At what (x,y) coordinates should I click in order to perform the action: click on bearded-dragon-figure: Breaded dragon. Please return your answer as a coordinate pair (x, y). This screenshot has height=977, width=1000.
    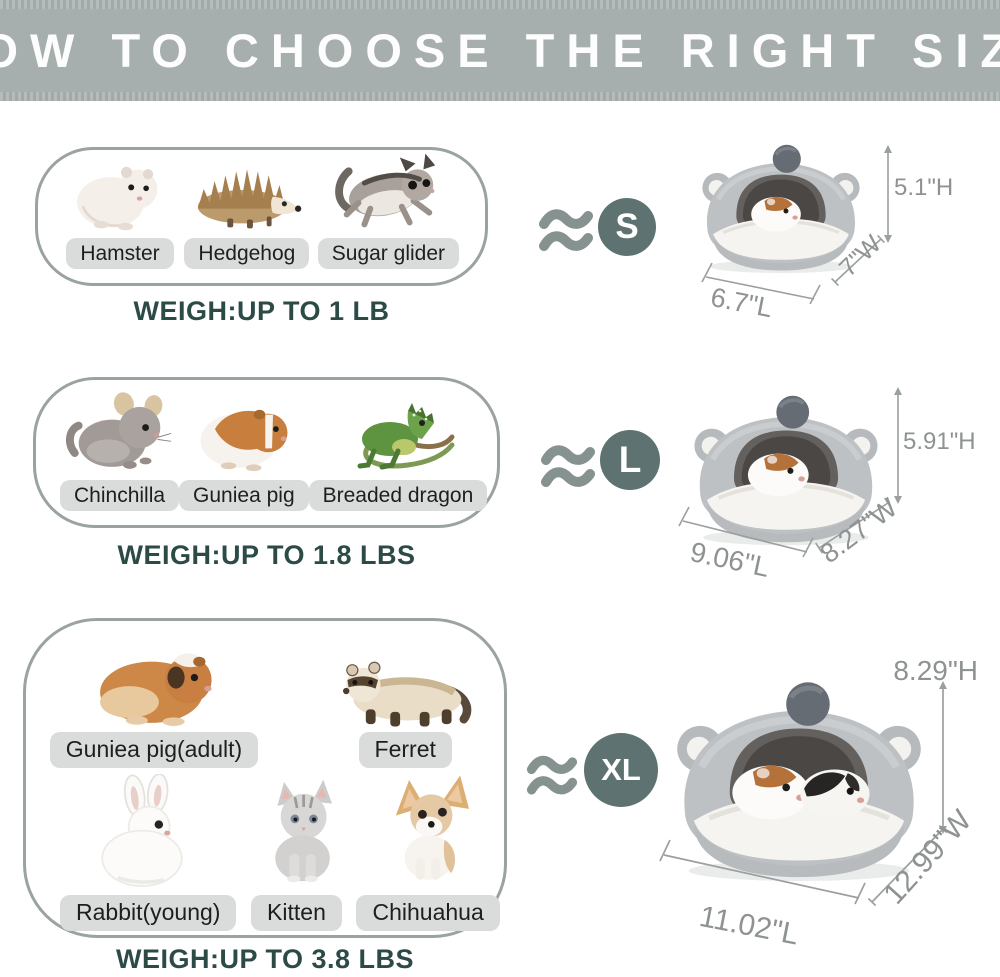
    Looking at the image, I should click on (398, 446).